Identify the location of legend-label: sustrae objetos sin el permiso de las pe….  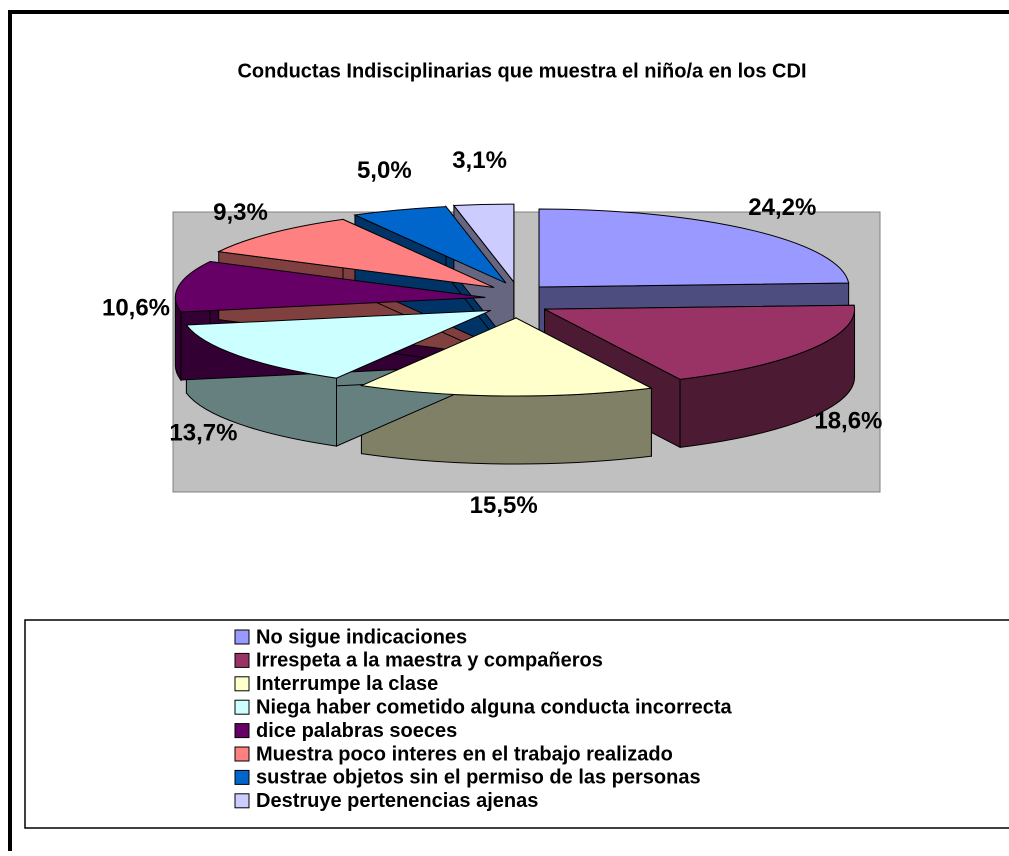
(478, 778).